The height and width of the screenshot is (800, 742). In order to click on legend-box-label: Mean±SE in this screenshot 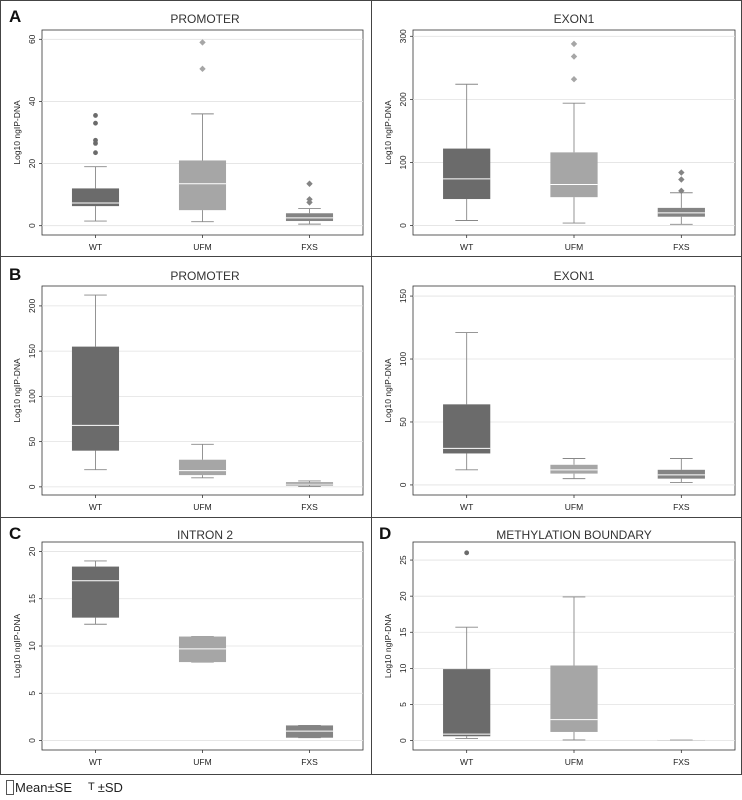, I will do `click(43, 787)`.